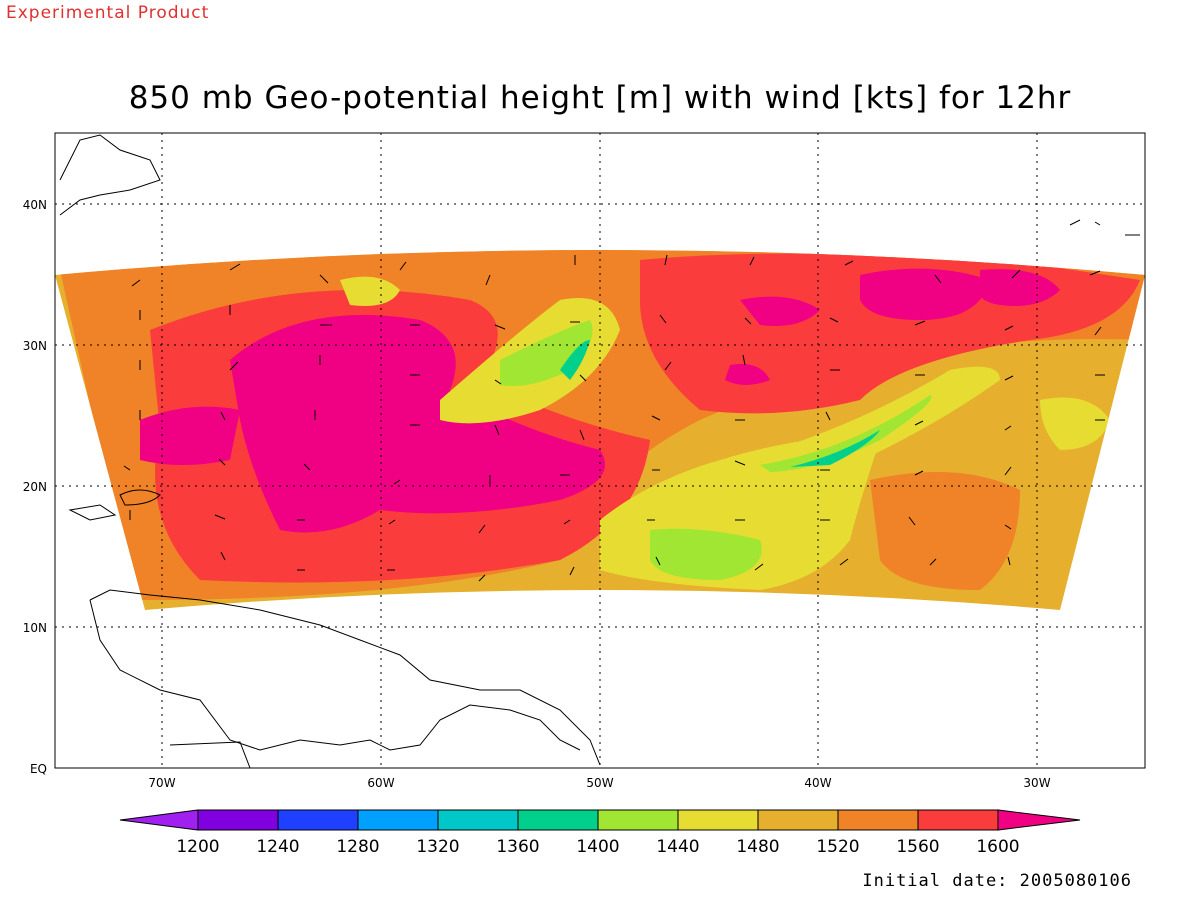  Describe the element at coordinates (35, 346) in the screenshot. I see `lat-label: 30N` at that location.